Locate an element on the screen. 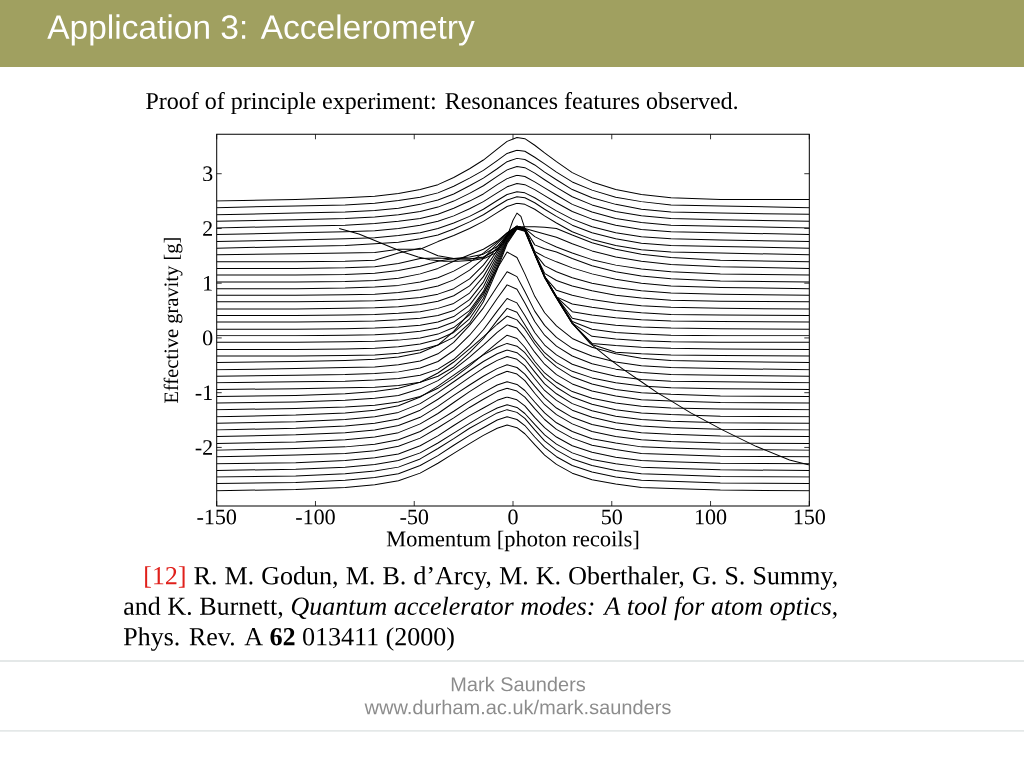 The height and width of the screenshot is (768, 1024). x-tick-label: 150 is located at coordinates (809, 517).